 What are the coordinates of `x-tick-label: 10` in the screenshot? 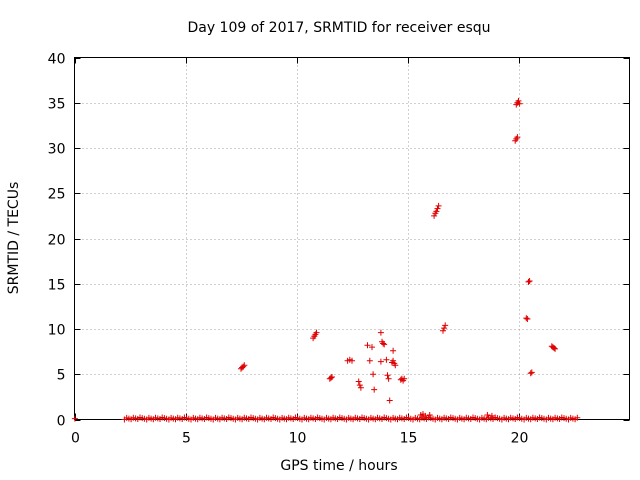 It's located at (298, 439).